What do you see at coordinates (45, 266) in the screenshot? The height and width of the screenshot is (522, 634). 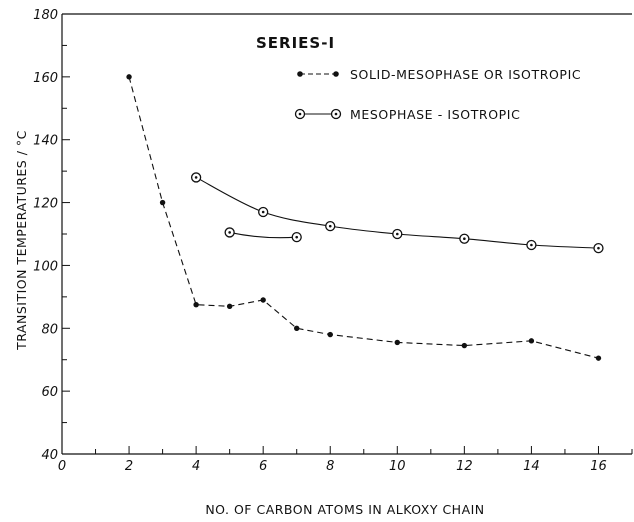 I see `y-tick-label: 100` at bounding box center [45, 266].